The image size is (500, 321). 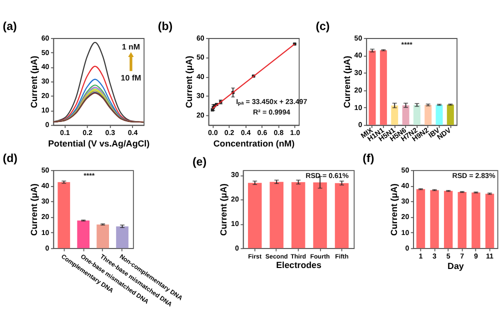 I want to click on annotation: 10 fM, so click(x=131, y=78).